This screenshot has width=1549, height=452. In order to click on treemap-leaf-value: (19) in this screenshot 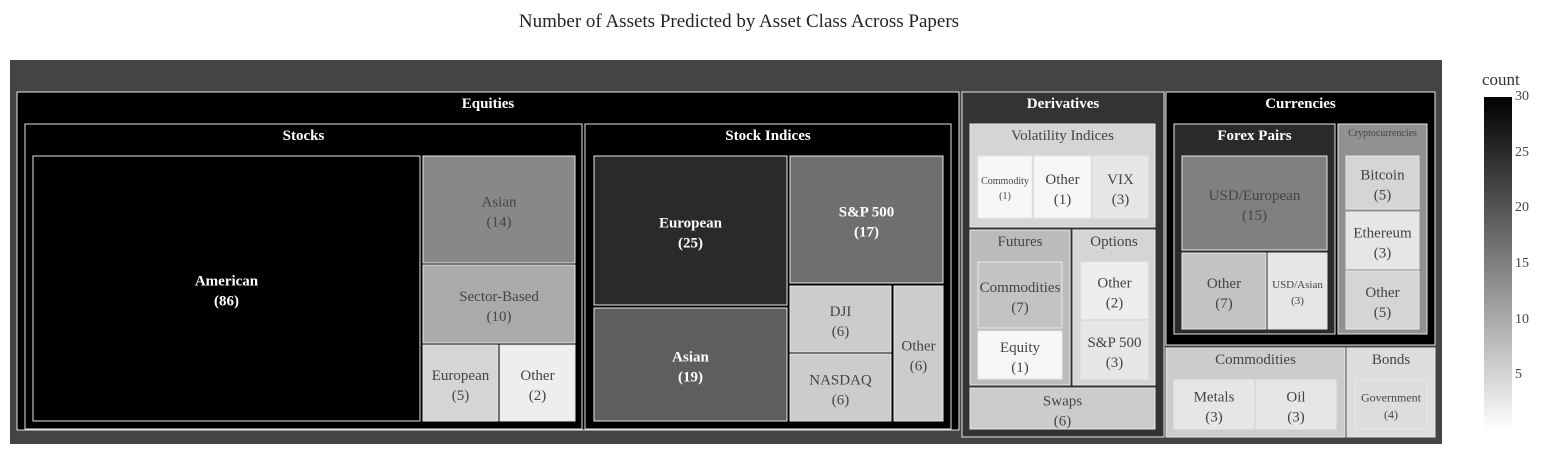, I will do `click(690, 378)`.